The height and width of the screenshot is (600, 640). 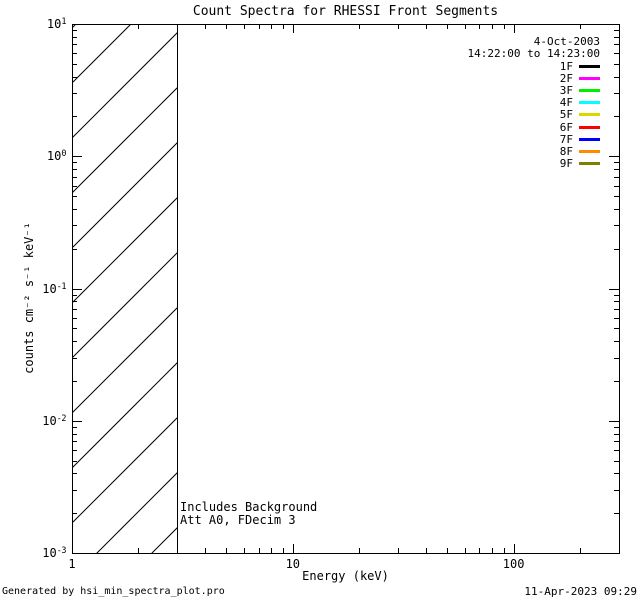 I want to click on legend-series-label: 3F, so click(x=566, y=90).